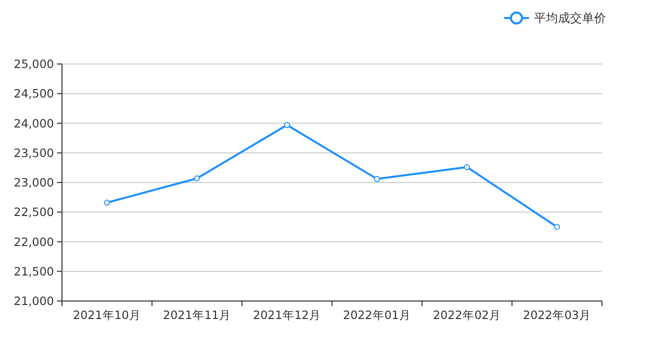  I want to click on y-tick-label: 24,500, so click(34, 93).